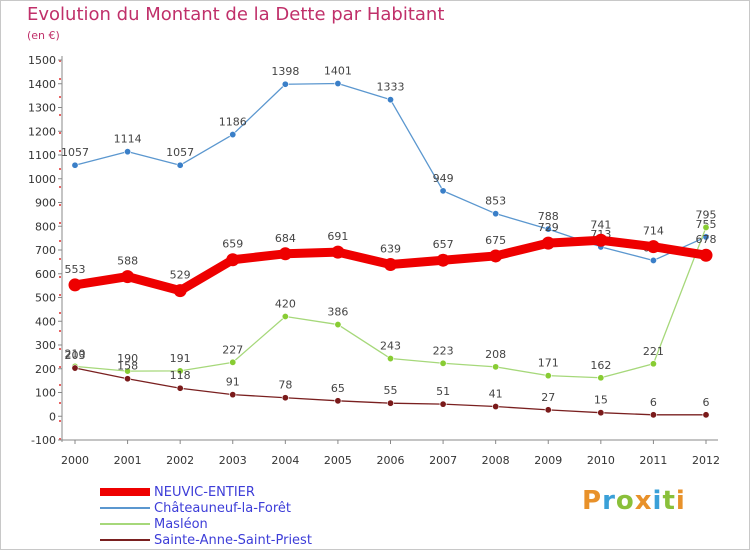 This screenshot has height=550, width=750. What do you see at coordinates (443, 460) in the screenshot?
I see `x-tick-label: 2007` at bounding box center [443, 460].